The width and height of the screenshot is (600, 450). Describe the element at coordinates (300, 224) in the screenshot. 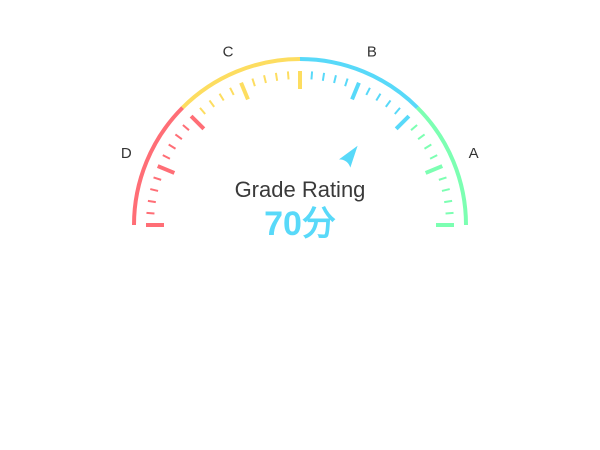

I see `gauge-value: 70分` at that location.